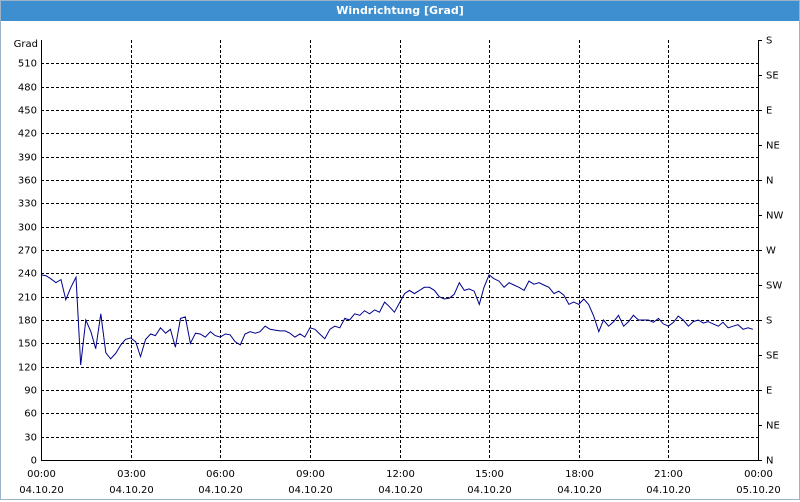 Image resolution: width=800 pixels, height=502 pixels. Describe the element at coordinates (27, 298) in the screenshot. I see `y-tick-label: 210` at that location.